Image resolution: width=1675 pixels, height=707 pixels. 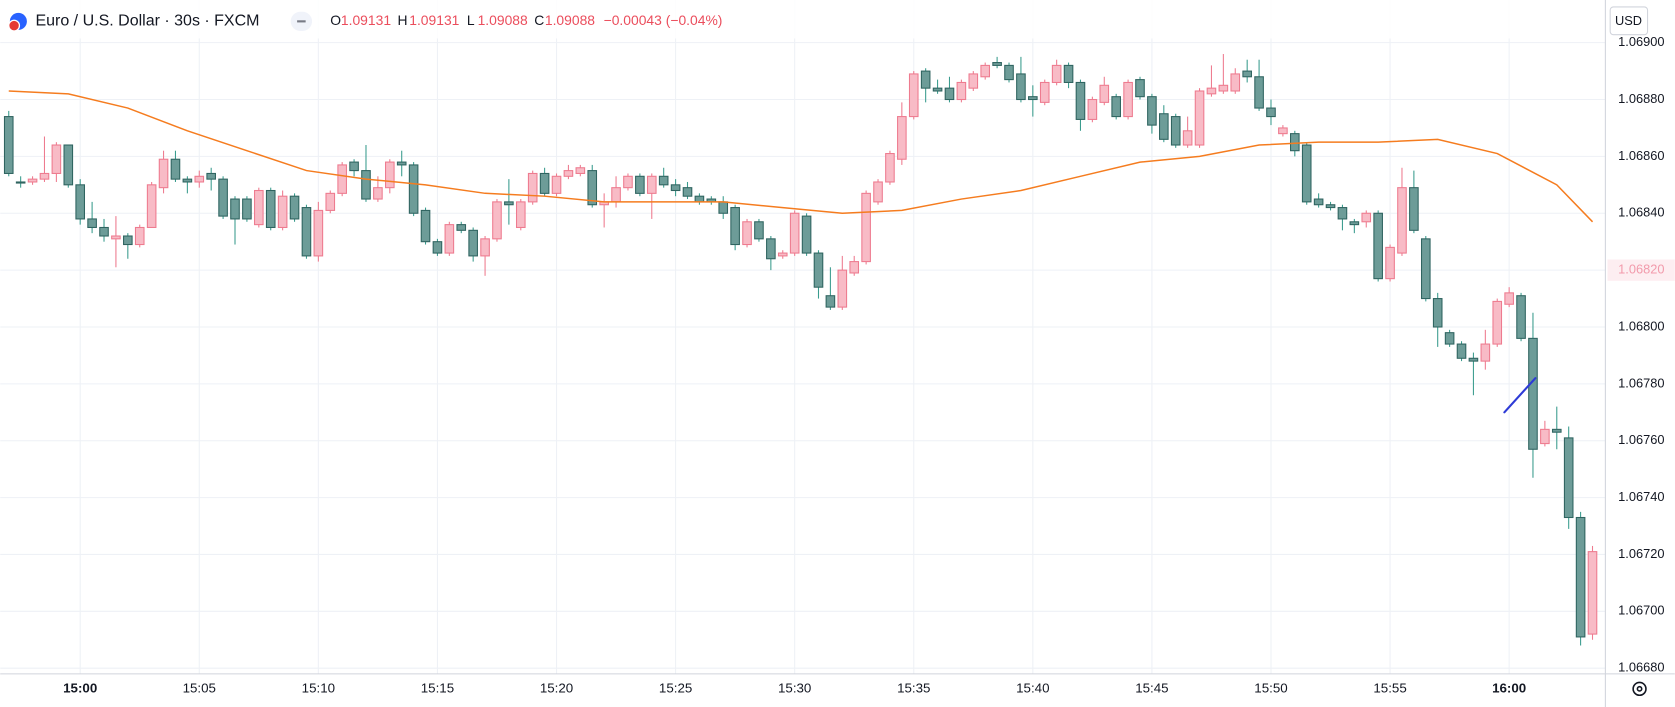 What do you see at coordinates (335, 20) in the screenshot?
I see `ohlc-key: O` at bounding box center [335, 20].